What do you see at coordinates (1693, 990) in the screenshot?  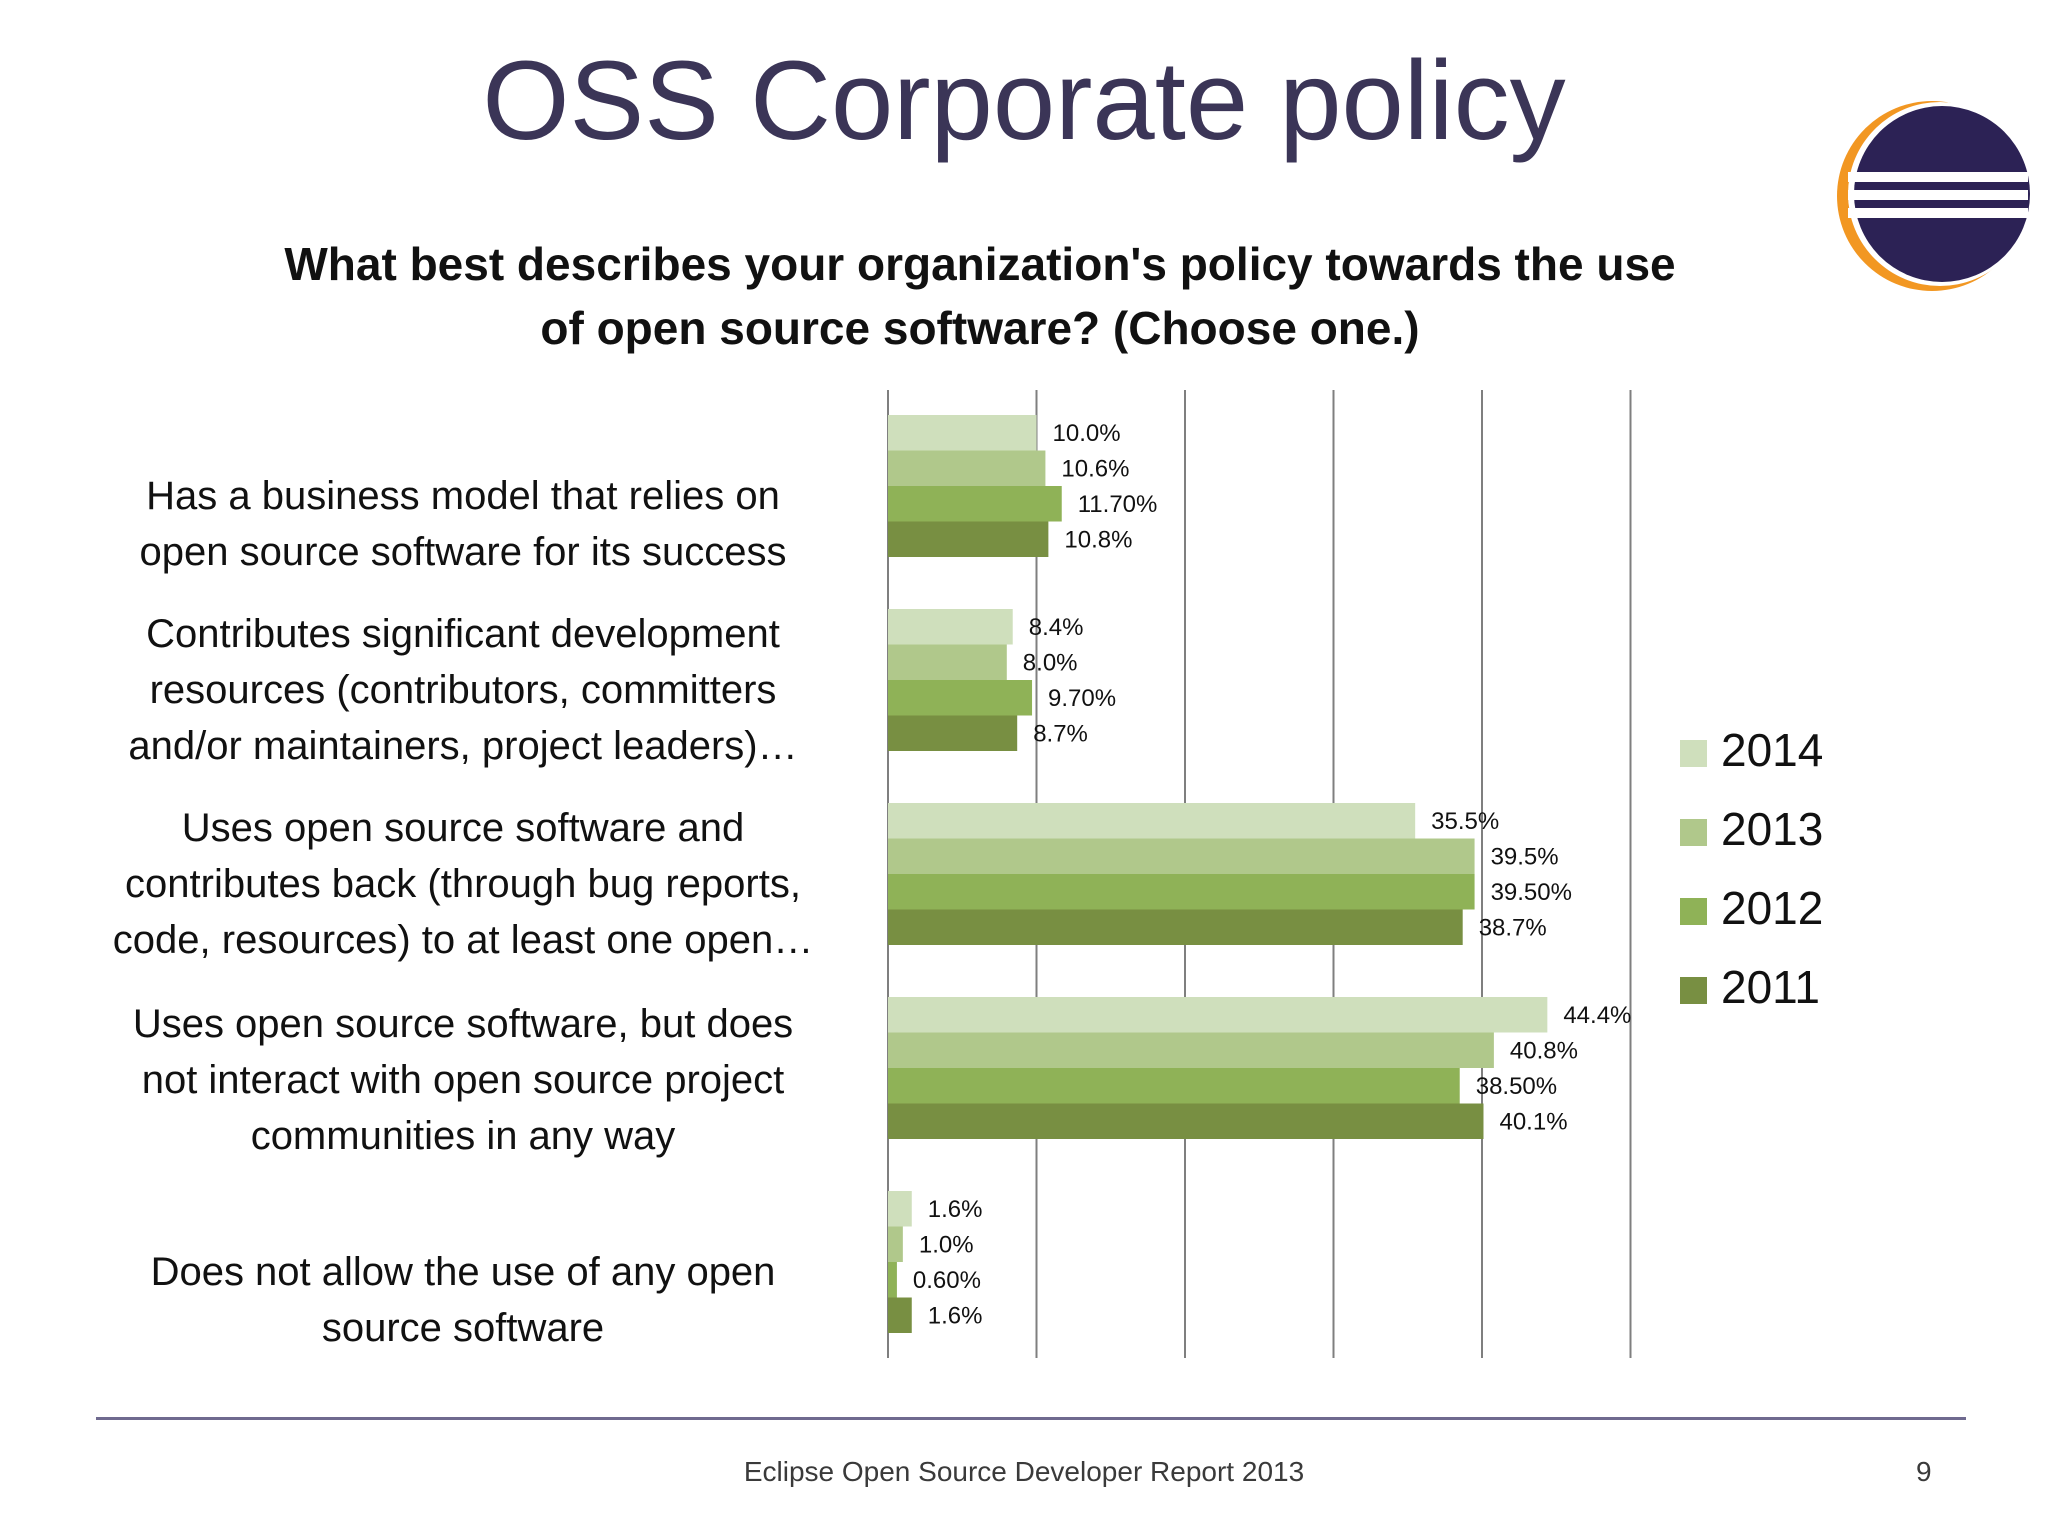 I see `legend-swatch-2011` at bounding box center [1693, 990].